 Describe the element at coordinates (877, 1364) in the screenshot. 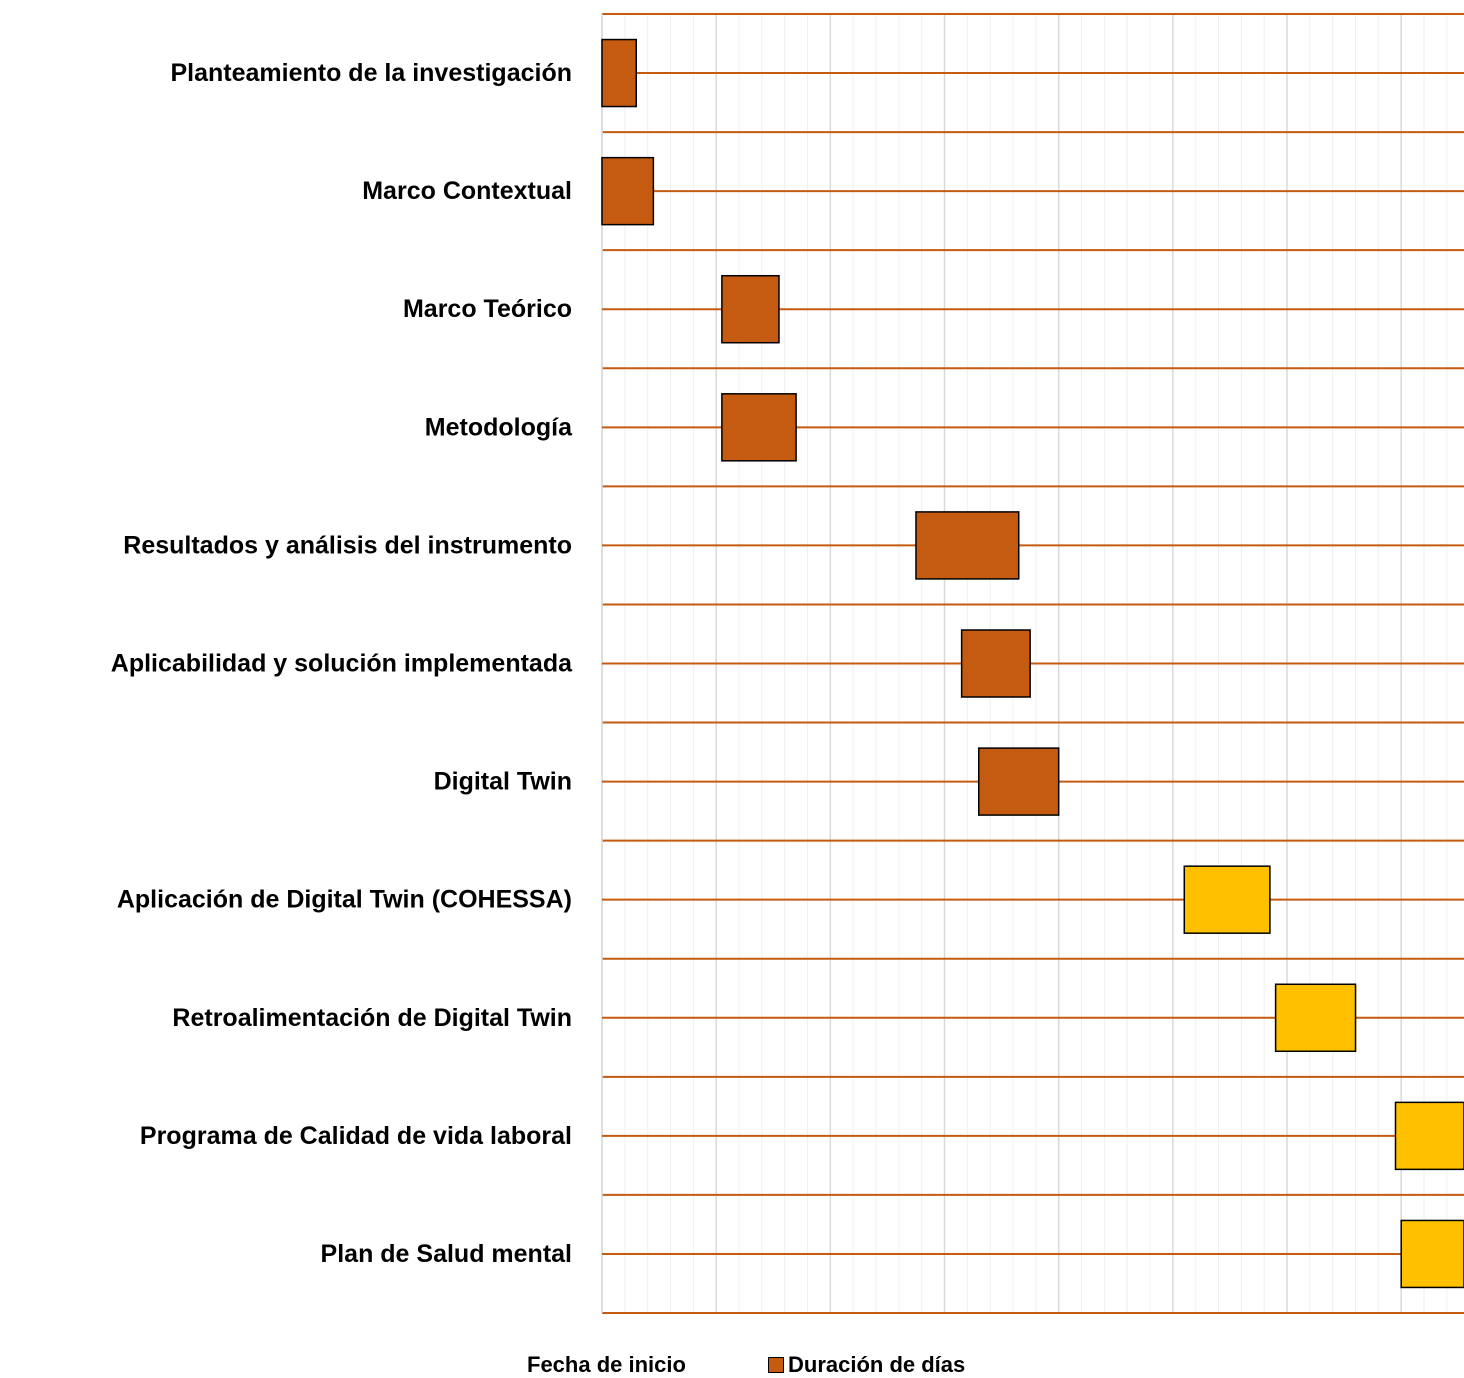

I see `legend-label-duration: Duración de días` at that location.